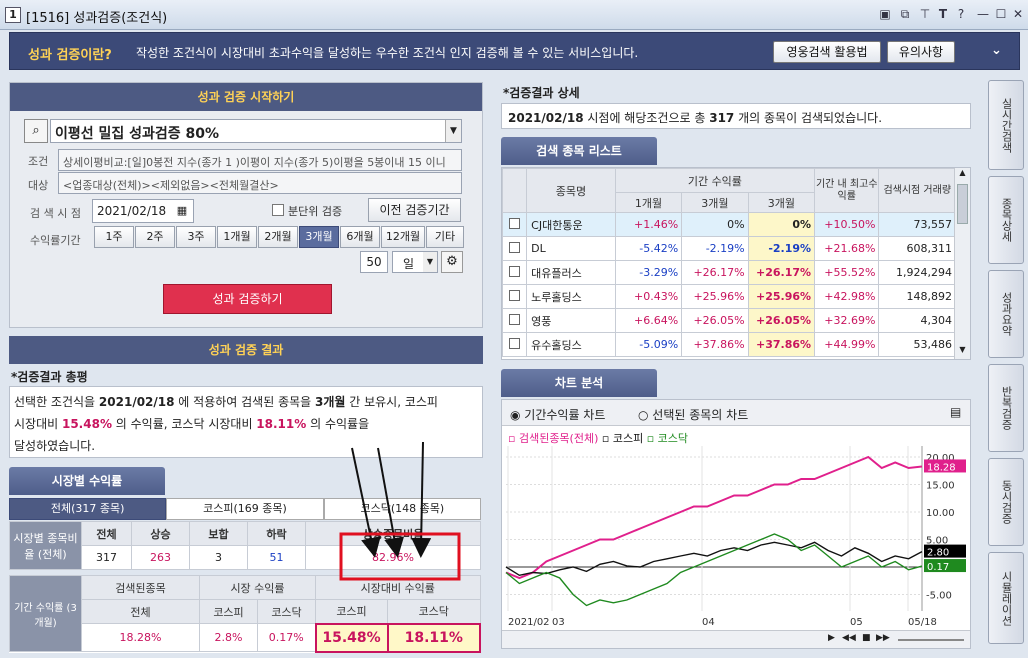 The image size is (1028, 658). Describe the element at coordinates (579, 383) in the screenshot. I see `chart-tab: 차트 분석` at that location.